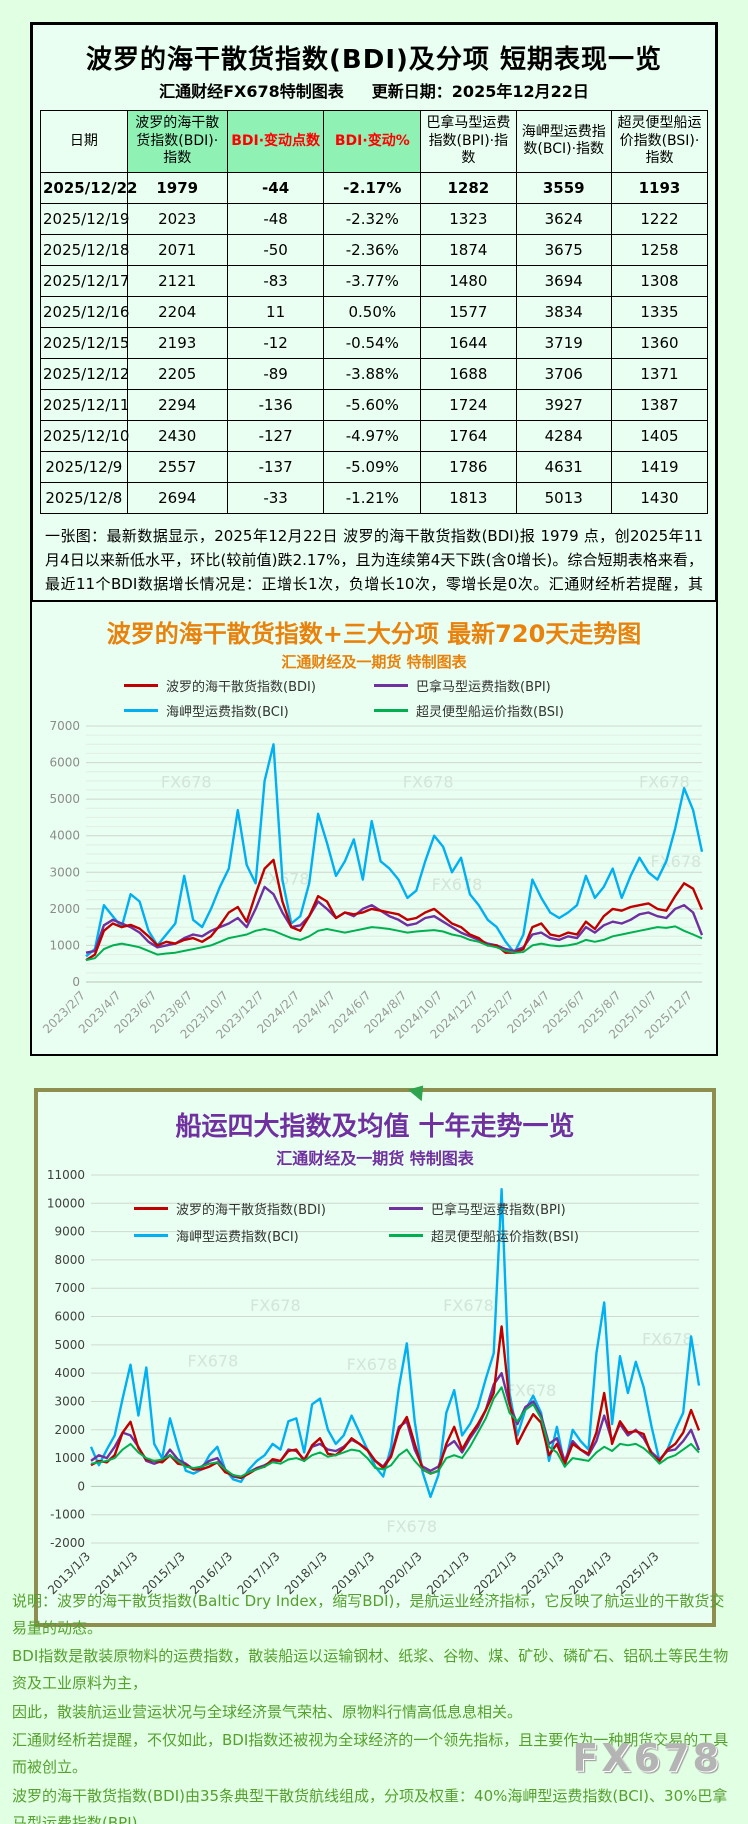  What do you see at coordinates (177, 342) in the screenshot?
I see `table-cell: 2193` at bounding box center [177, 342].